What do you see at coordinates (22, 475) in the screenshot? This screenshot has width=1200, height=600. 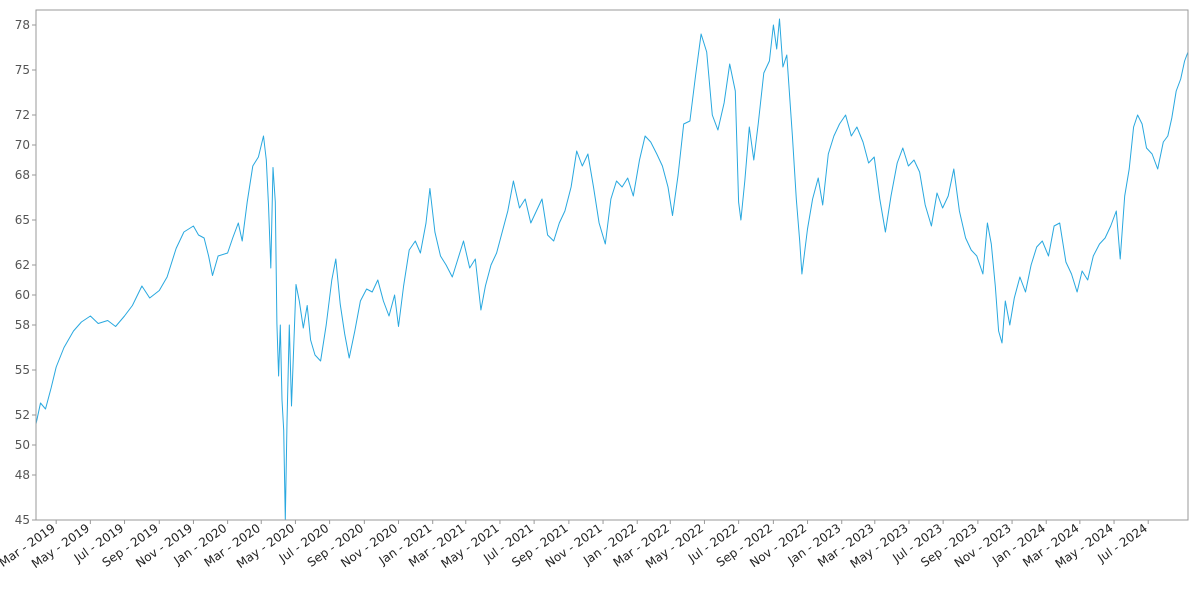 I see `y-tick-label: 48` at bounding box center [22, 475].